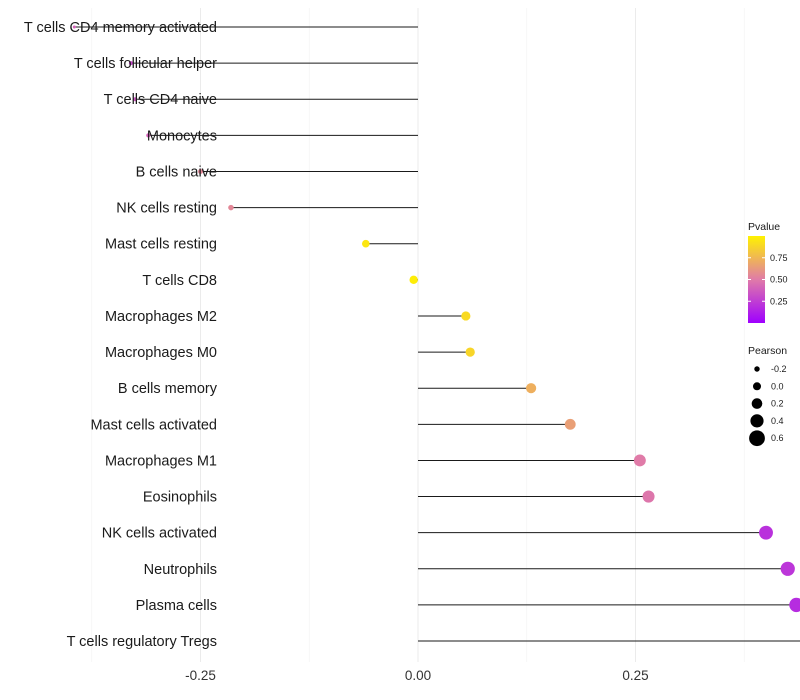 This screenshot has width=800, height=700. Describe the element at coordinates (764, 227) in the screenshot. I see `color-legend-title: Pvalue` at that location.